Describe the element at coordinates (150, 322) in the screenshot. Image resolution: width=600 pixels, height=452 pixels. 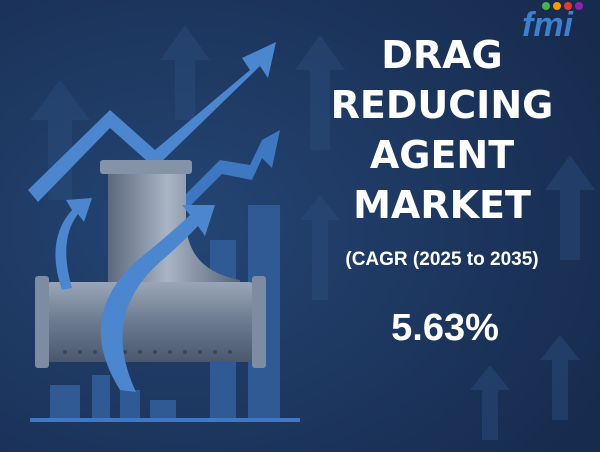
I see `pipe-horizontal` at that location.